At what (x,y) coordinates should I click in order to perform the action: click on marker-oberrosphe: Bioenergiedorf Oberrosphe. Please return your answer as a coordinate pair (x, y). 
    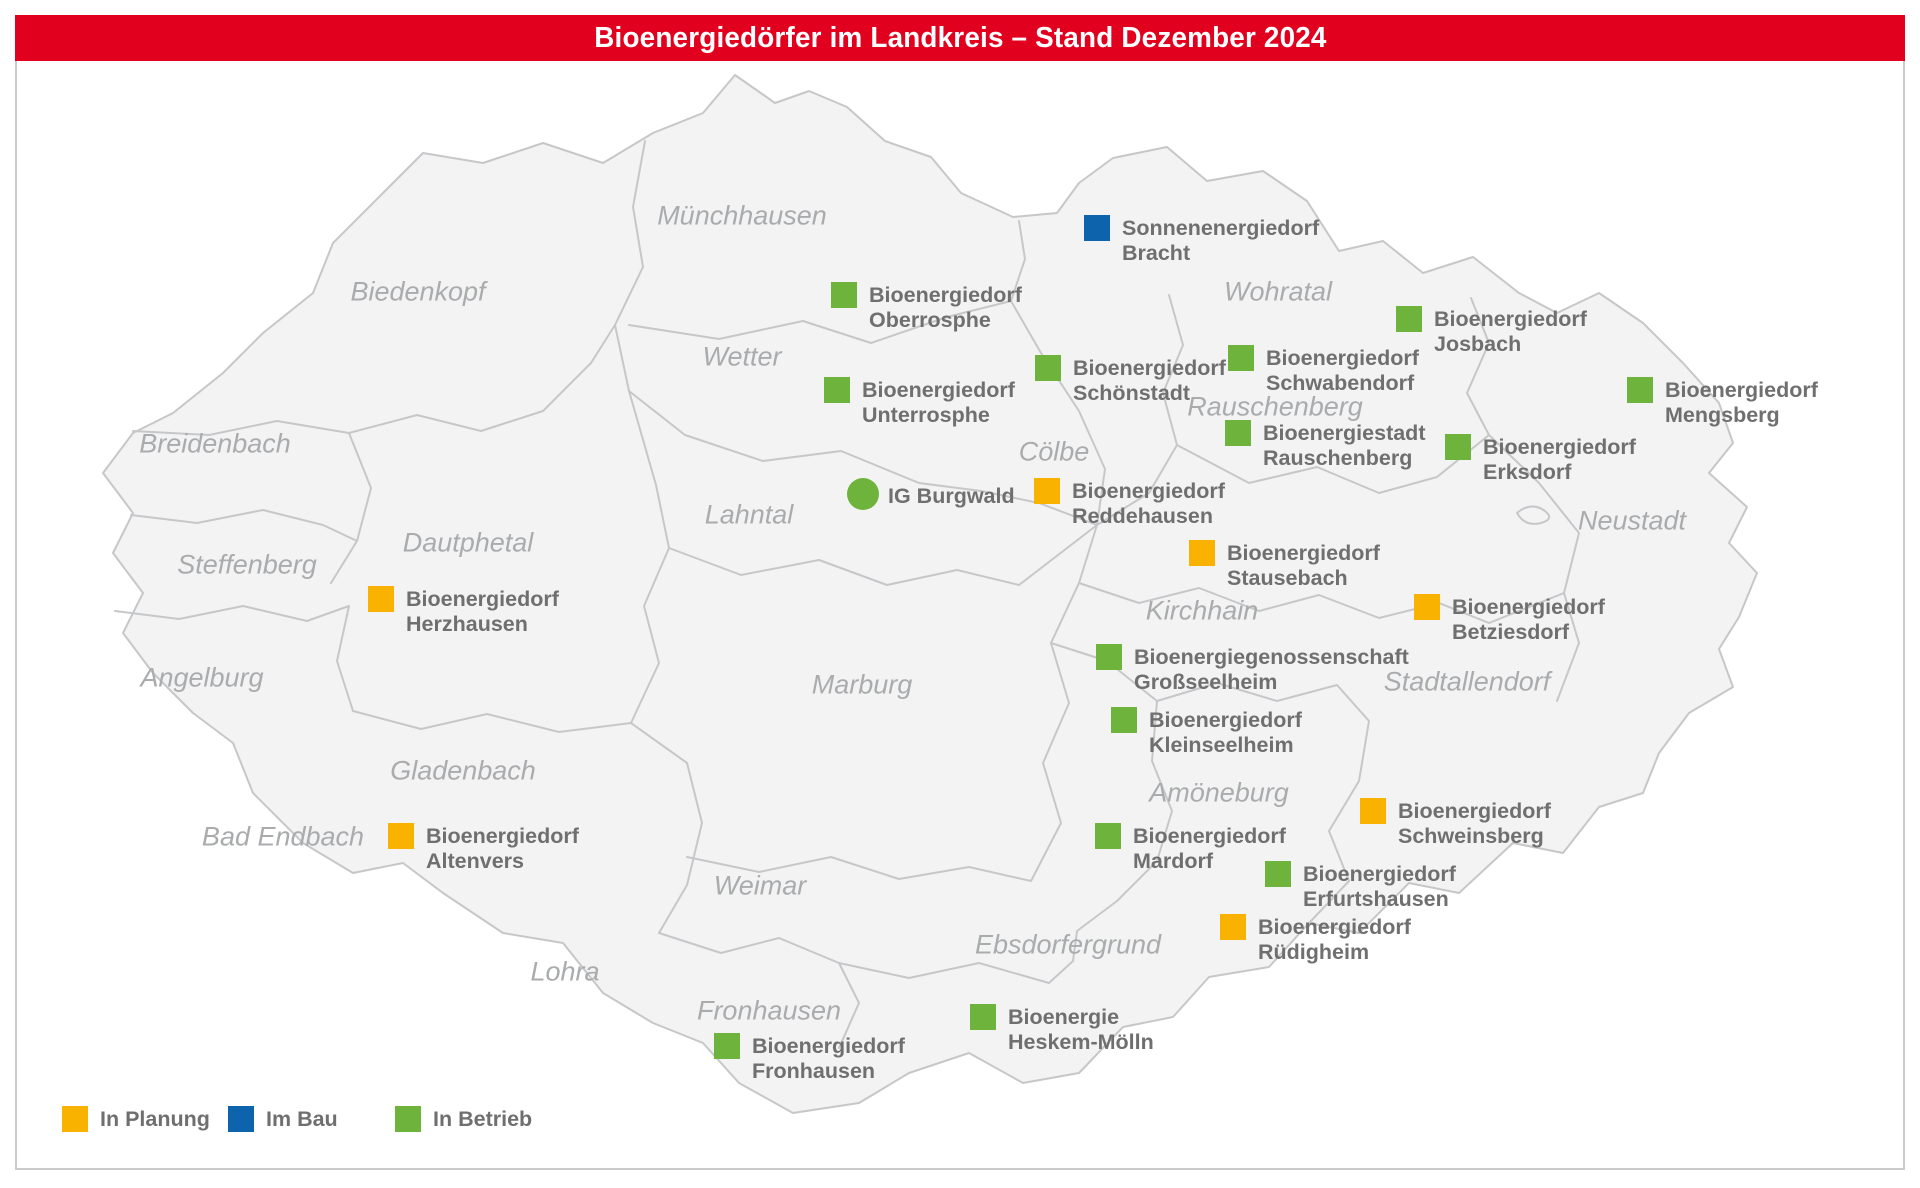
    Looking at the image, I should click on (926, 307).